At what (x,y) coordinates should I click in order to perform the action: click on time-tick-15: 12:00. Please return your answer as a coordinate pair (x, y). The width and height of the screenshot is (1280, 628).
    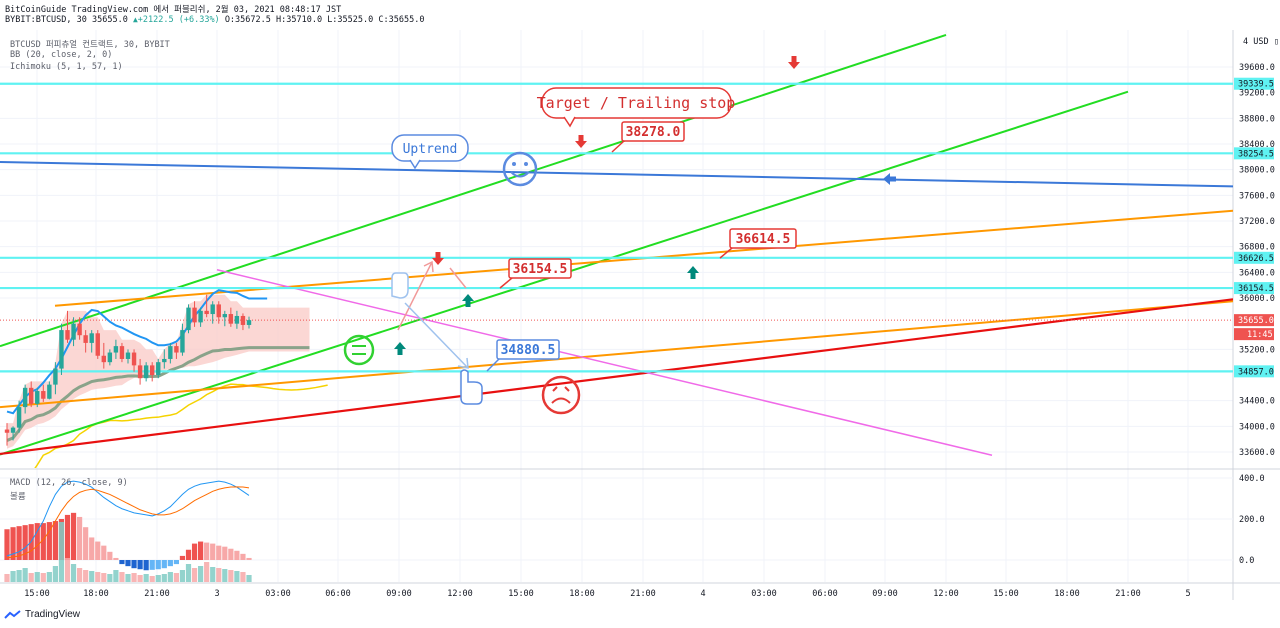
    Looking at the image, I should click on (946, 594).